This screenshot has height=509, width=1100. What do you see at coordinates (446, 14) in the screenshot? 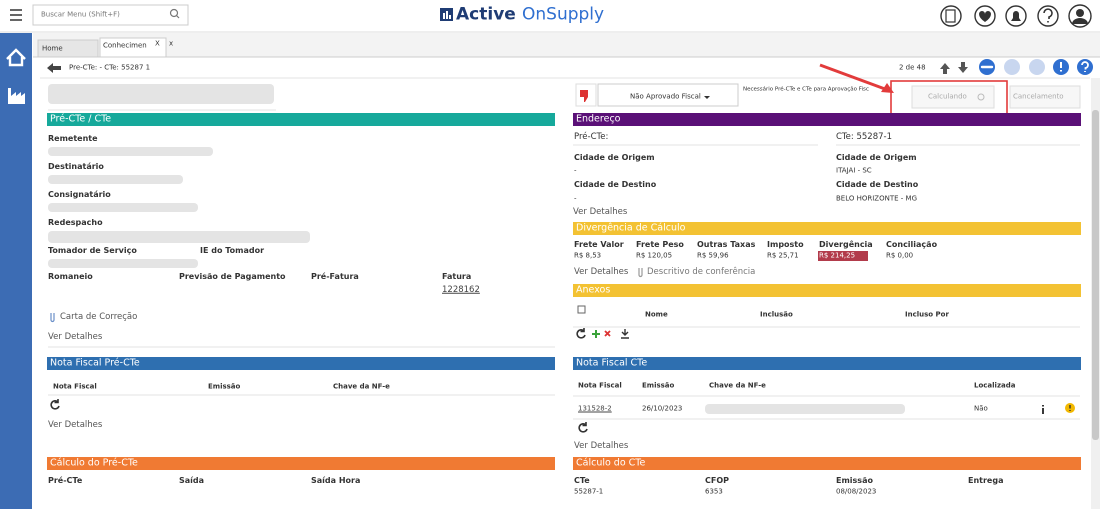
I see `logo-icon` at bounding box center [446, 14].